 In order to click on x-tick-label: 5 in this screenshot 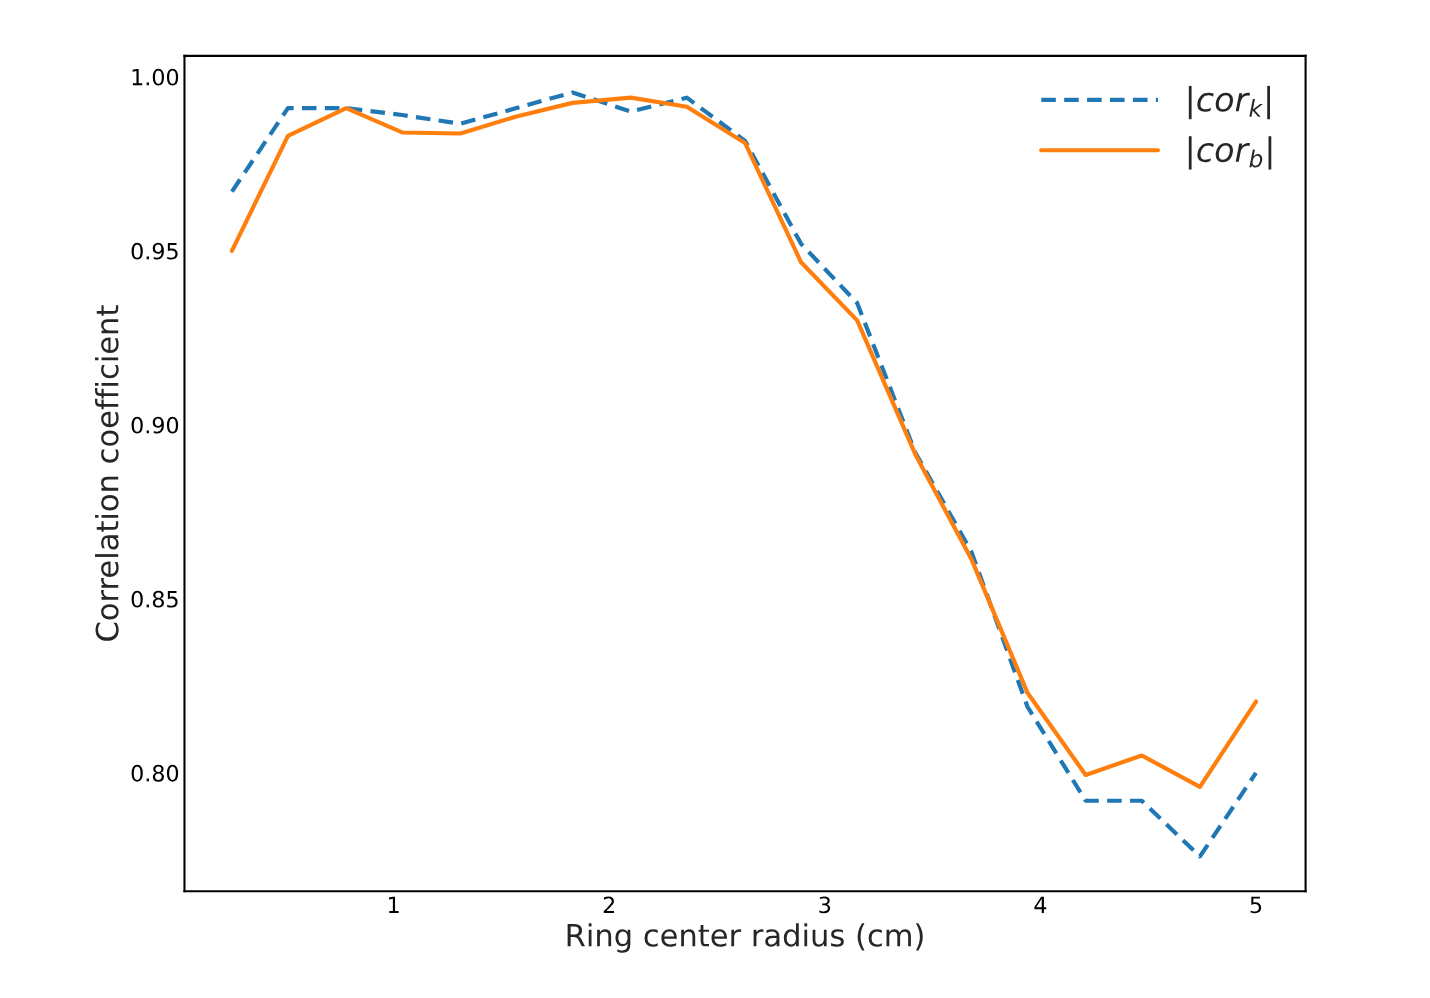, I will do `click(1256, 905)`.